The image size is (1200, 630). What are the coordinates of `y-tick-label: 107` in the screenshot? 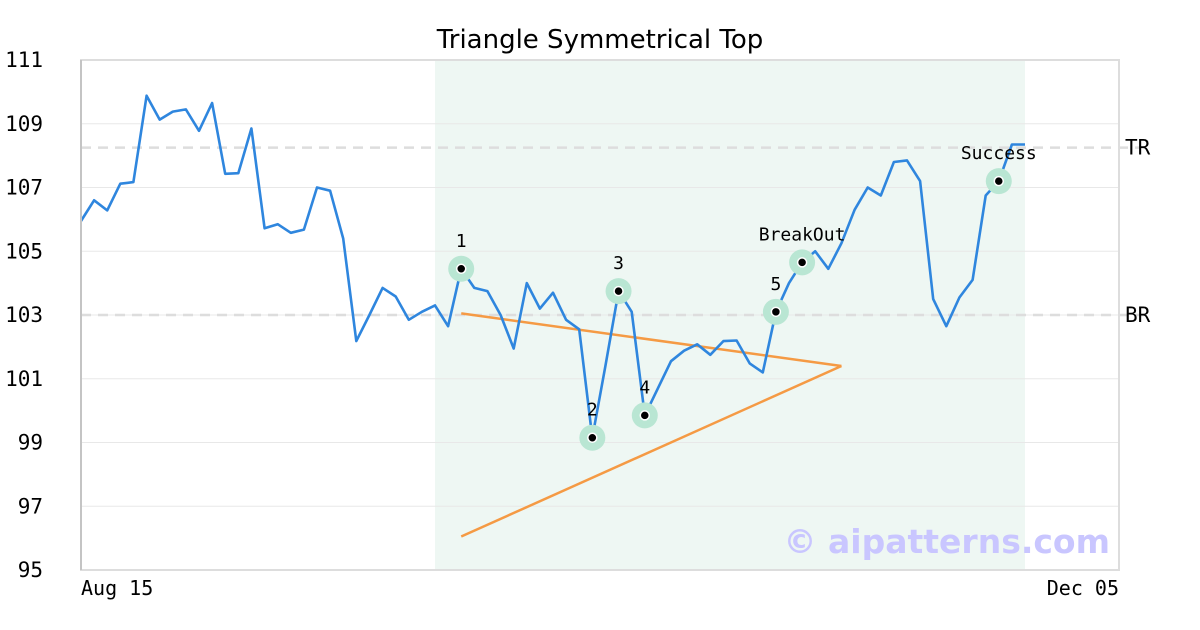 It's located at (24, 188).